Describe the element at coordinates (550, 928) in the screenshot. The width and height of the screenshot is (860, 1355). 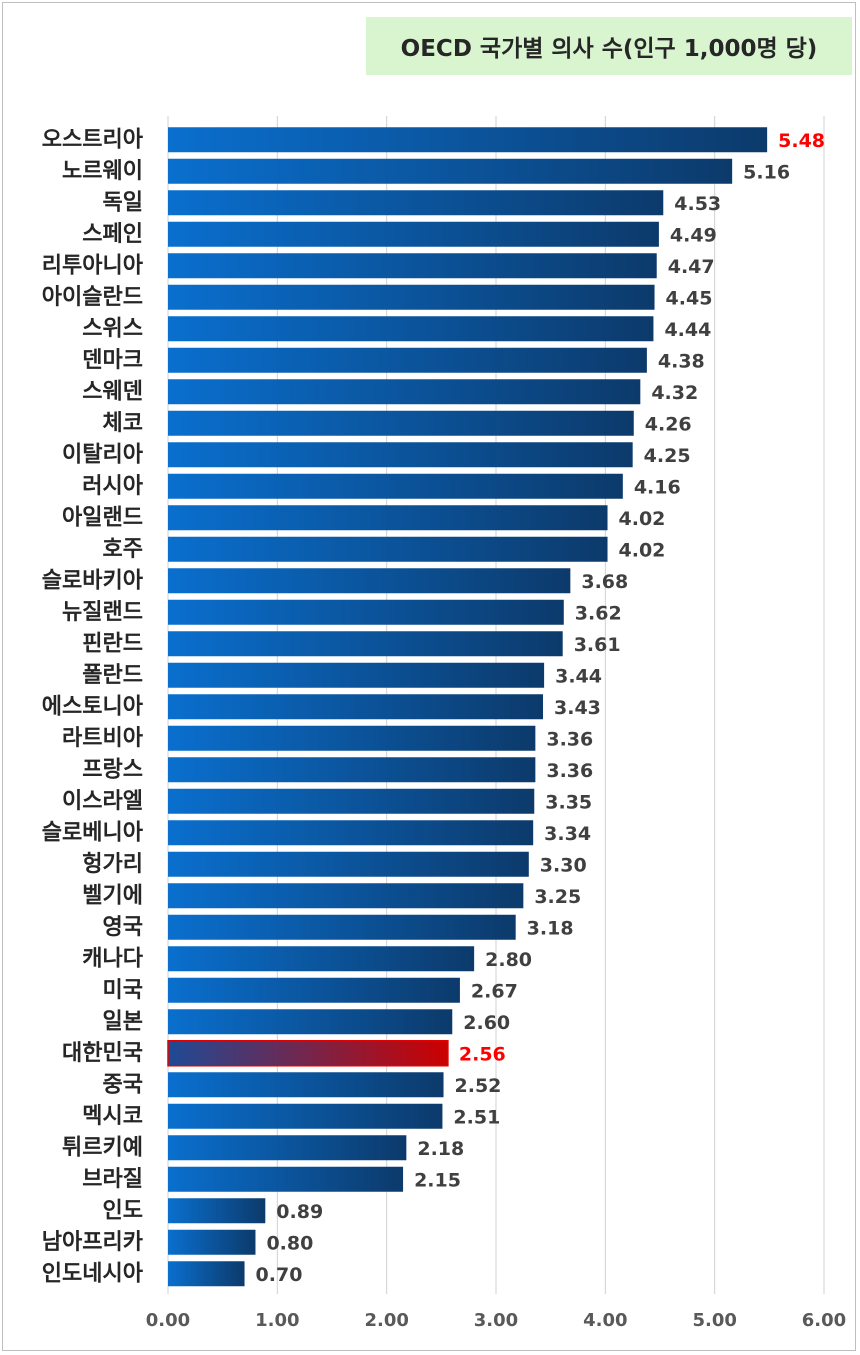
I see `value-label: 3.18` at that location.